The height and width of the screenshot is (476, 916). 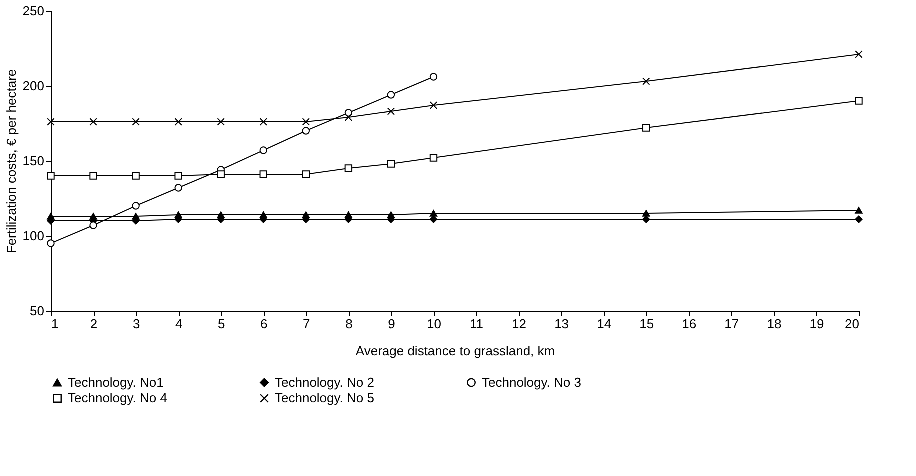 I want to click on x-tick-label: 17, so click(x=732, y=324).